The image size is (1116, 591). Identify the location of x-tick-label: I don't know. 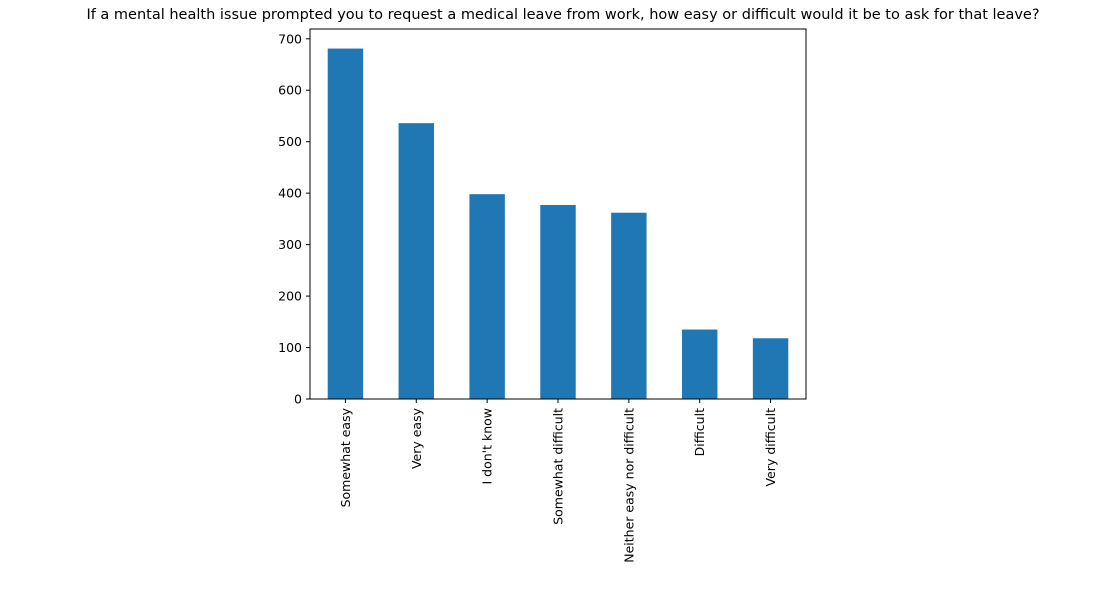
(487, 446).